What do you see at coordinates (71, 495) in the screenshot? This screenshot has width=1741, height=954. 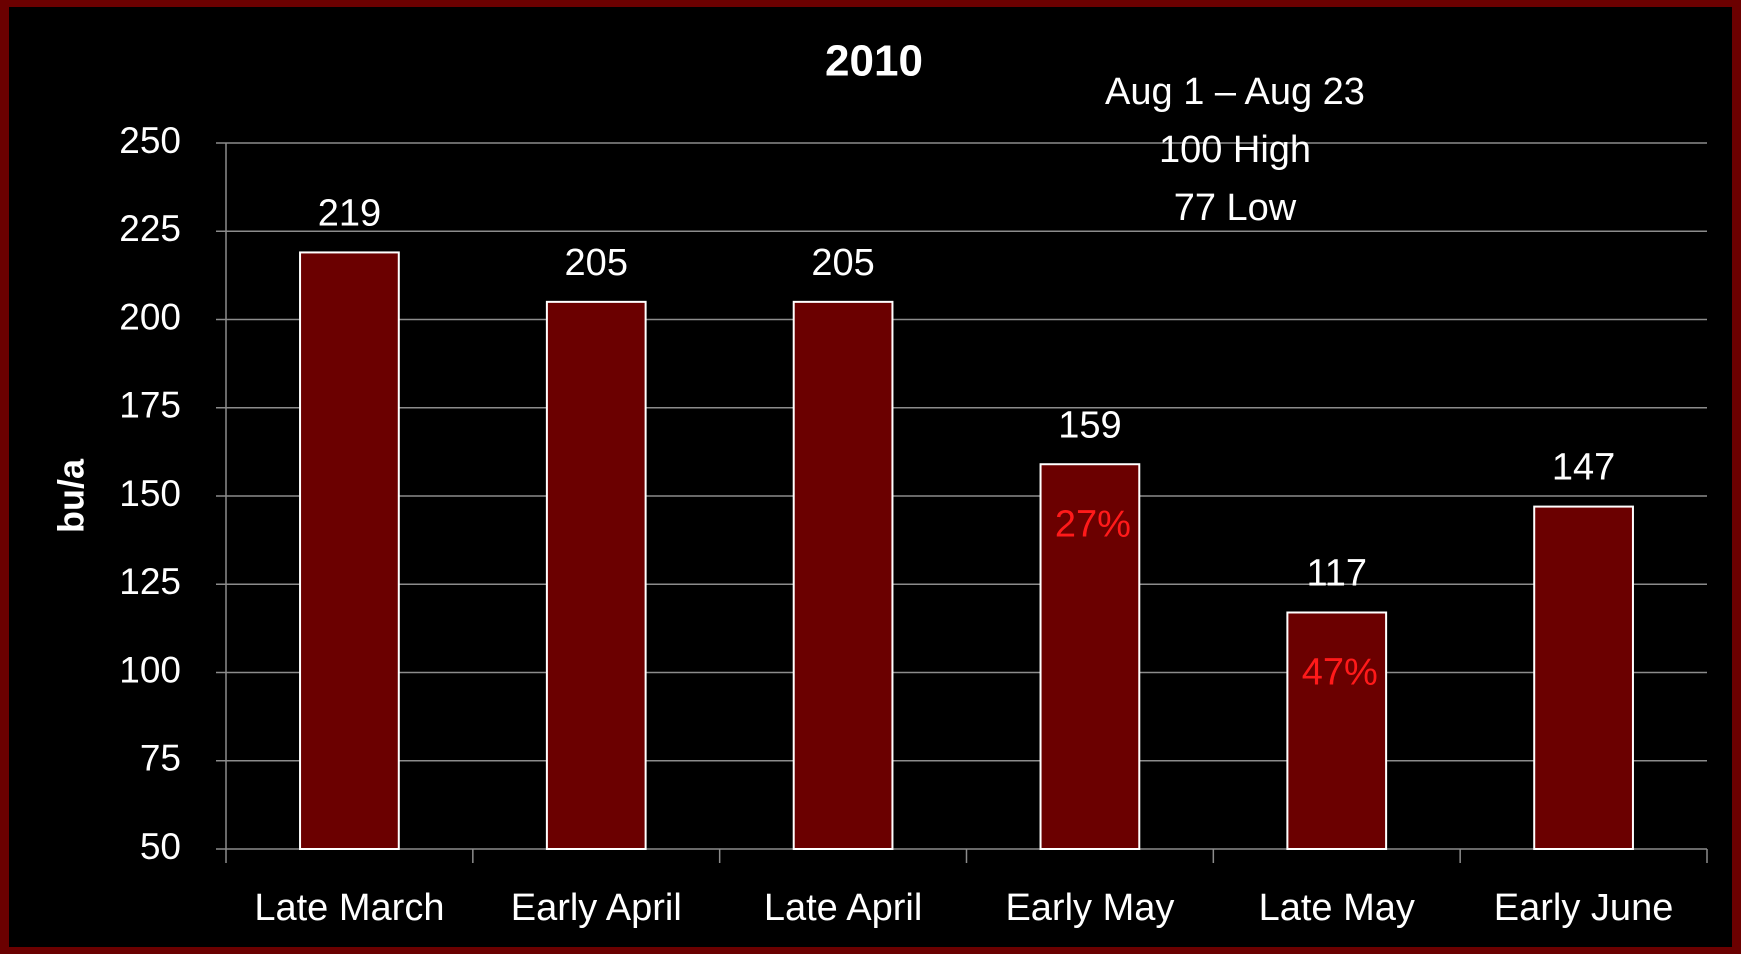 I see `y-axis-label: bu/a` at bounding box center [71, 495].